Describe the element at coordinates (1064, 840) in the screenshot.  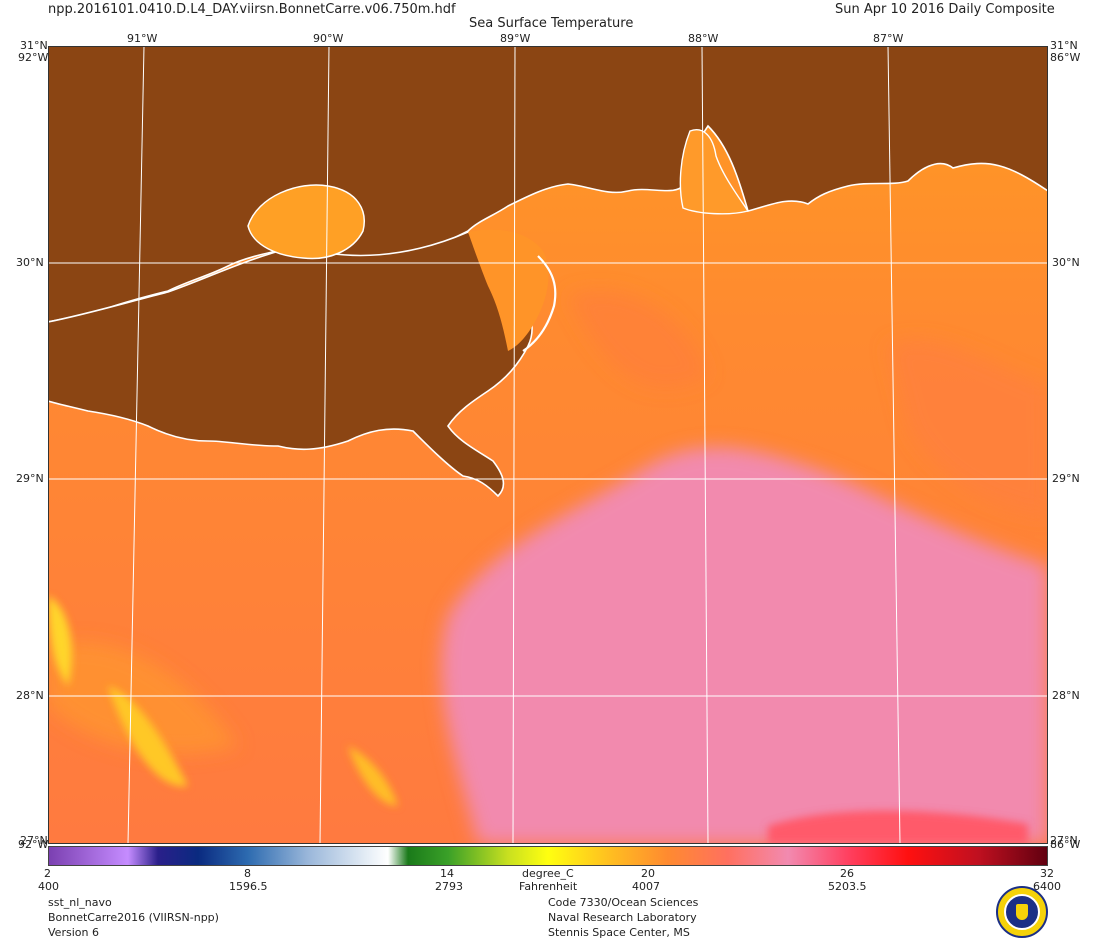
I see `corner-label-bottom-right: 27°N` at that location.